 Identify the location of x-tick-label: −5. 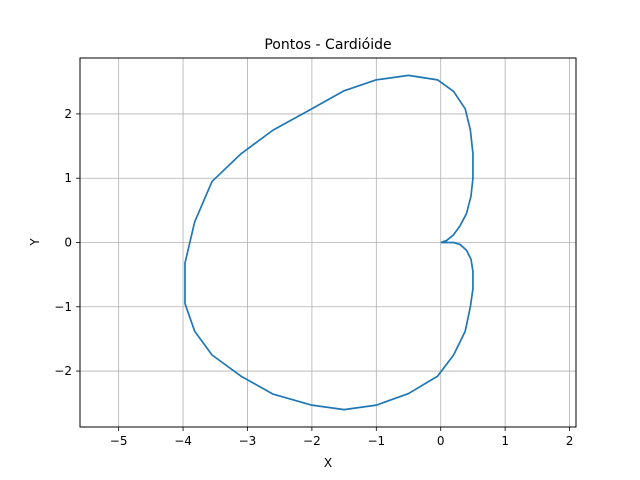
(119, 441).